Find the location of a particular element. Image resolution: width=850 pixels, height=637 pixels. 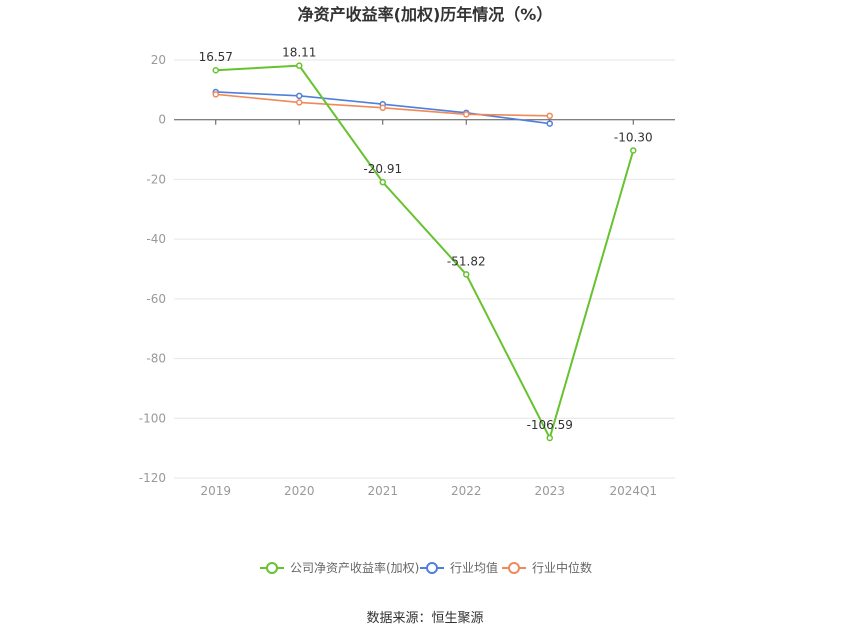

legend-label: 行业中位数 is located at coordinates (562, 567).